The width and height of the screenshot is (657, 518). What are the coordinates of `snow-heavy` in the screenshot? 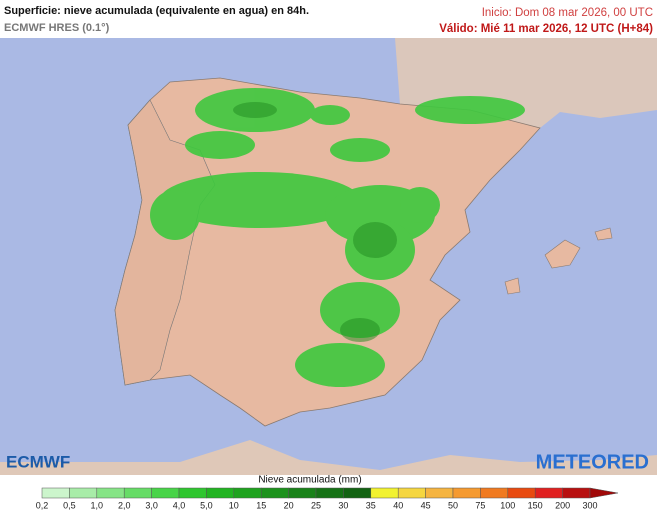 It's located at (315, 222).